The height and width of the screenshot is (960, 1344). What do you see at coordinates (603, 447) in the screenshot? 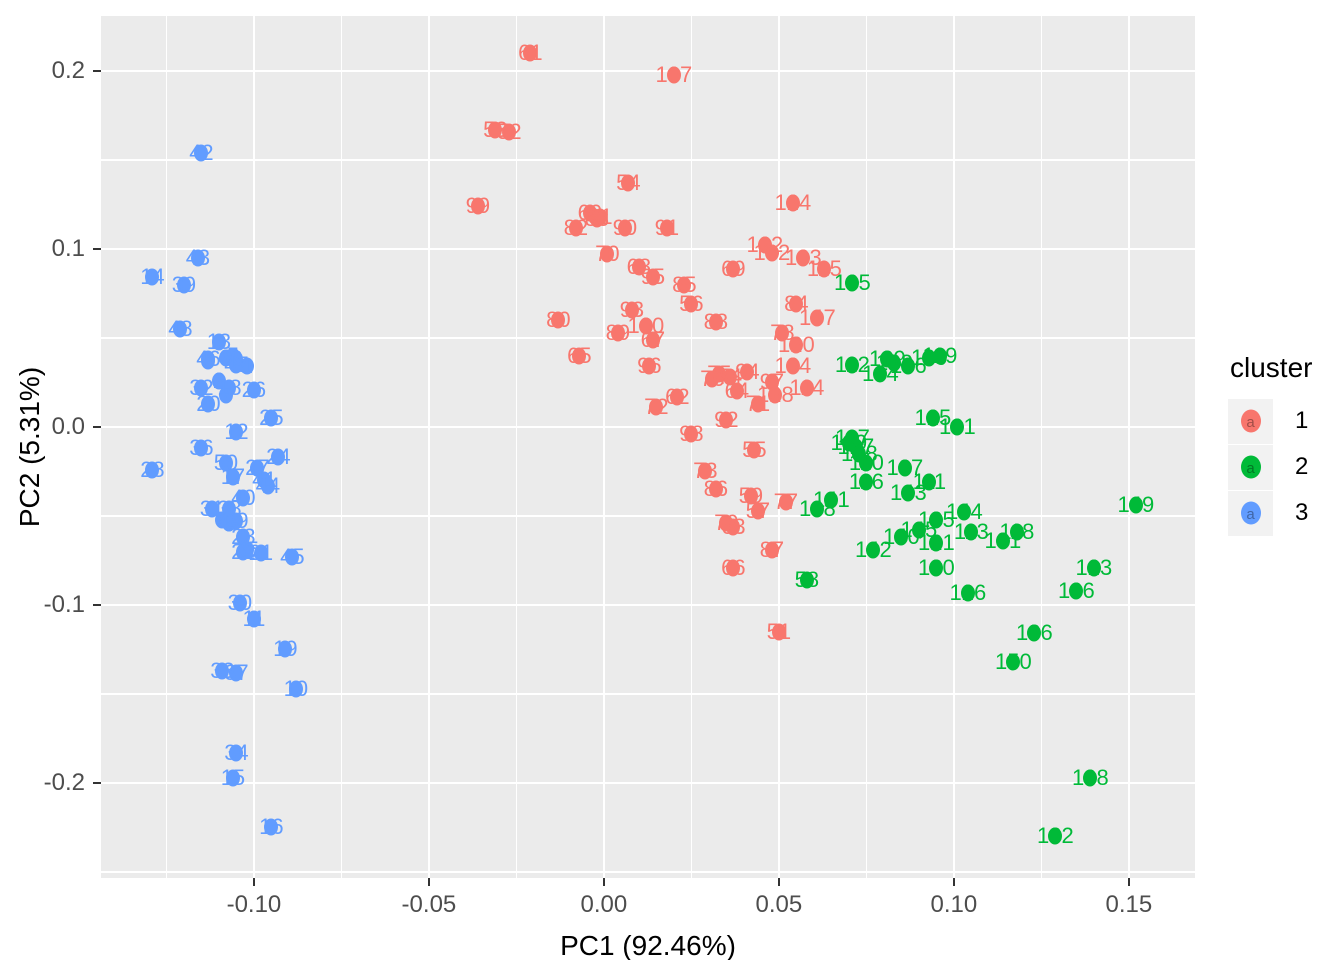
I see `x-major-gridline` at bounding box center [603, 447].